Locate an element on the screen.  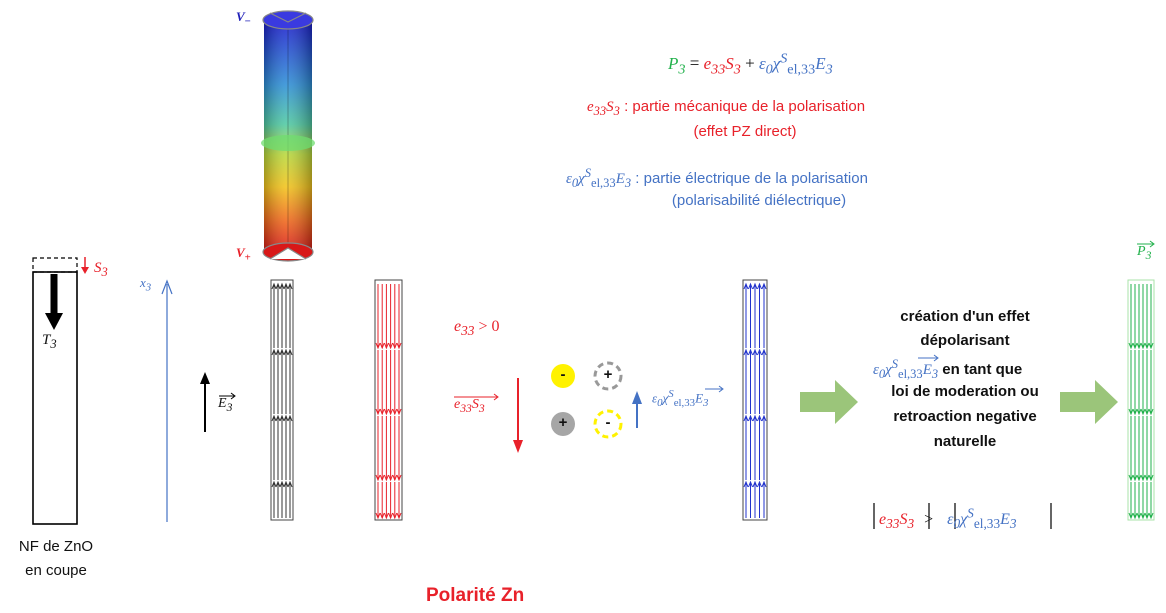
polarity-title: Polarité Zn is located at coordinates (475, 595).